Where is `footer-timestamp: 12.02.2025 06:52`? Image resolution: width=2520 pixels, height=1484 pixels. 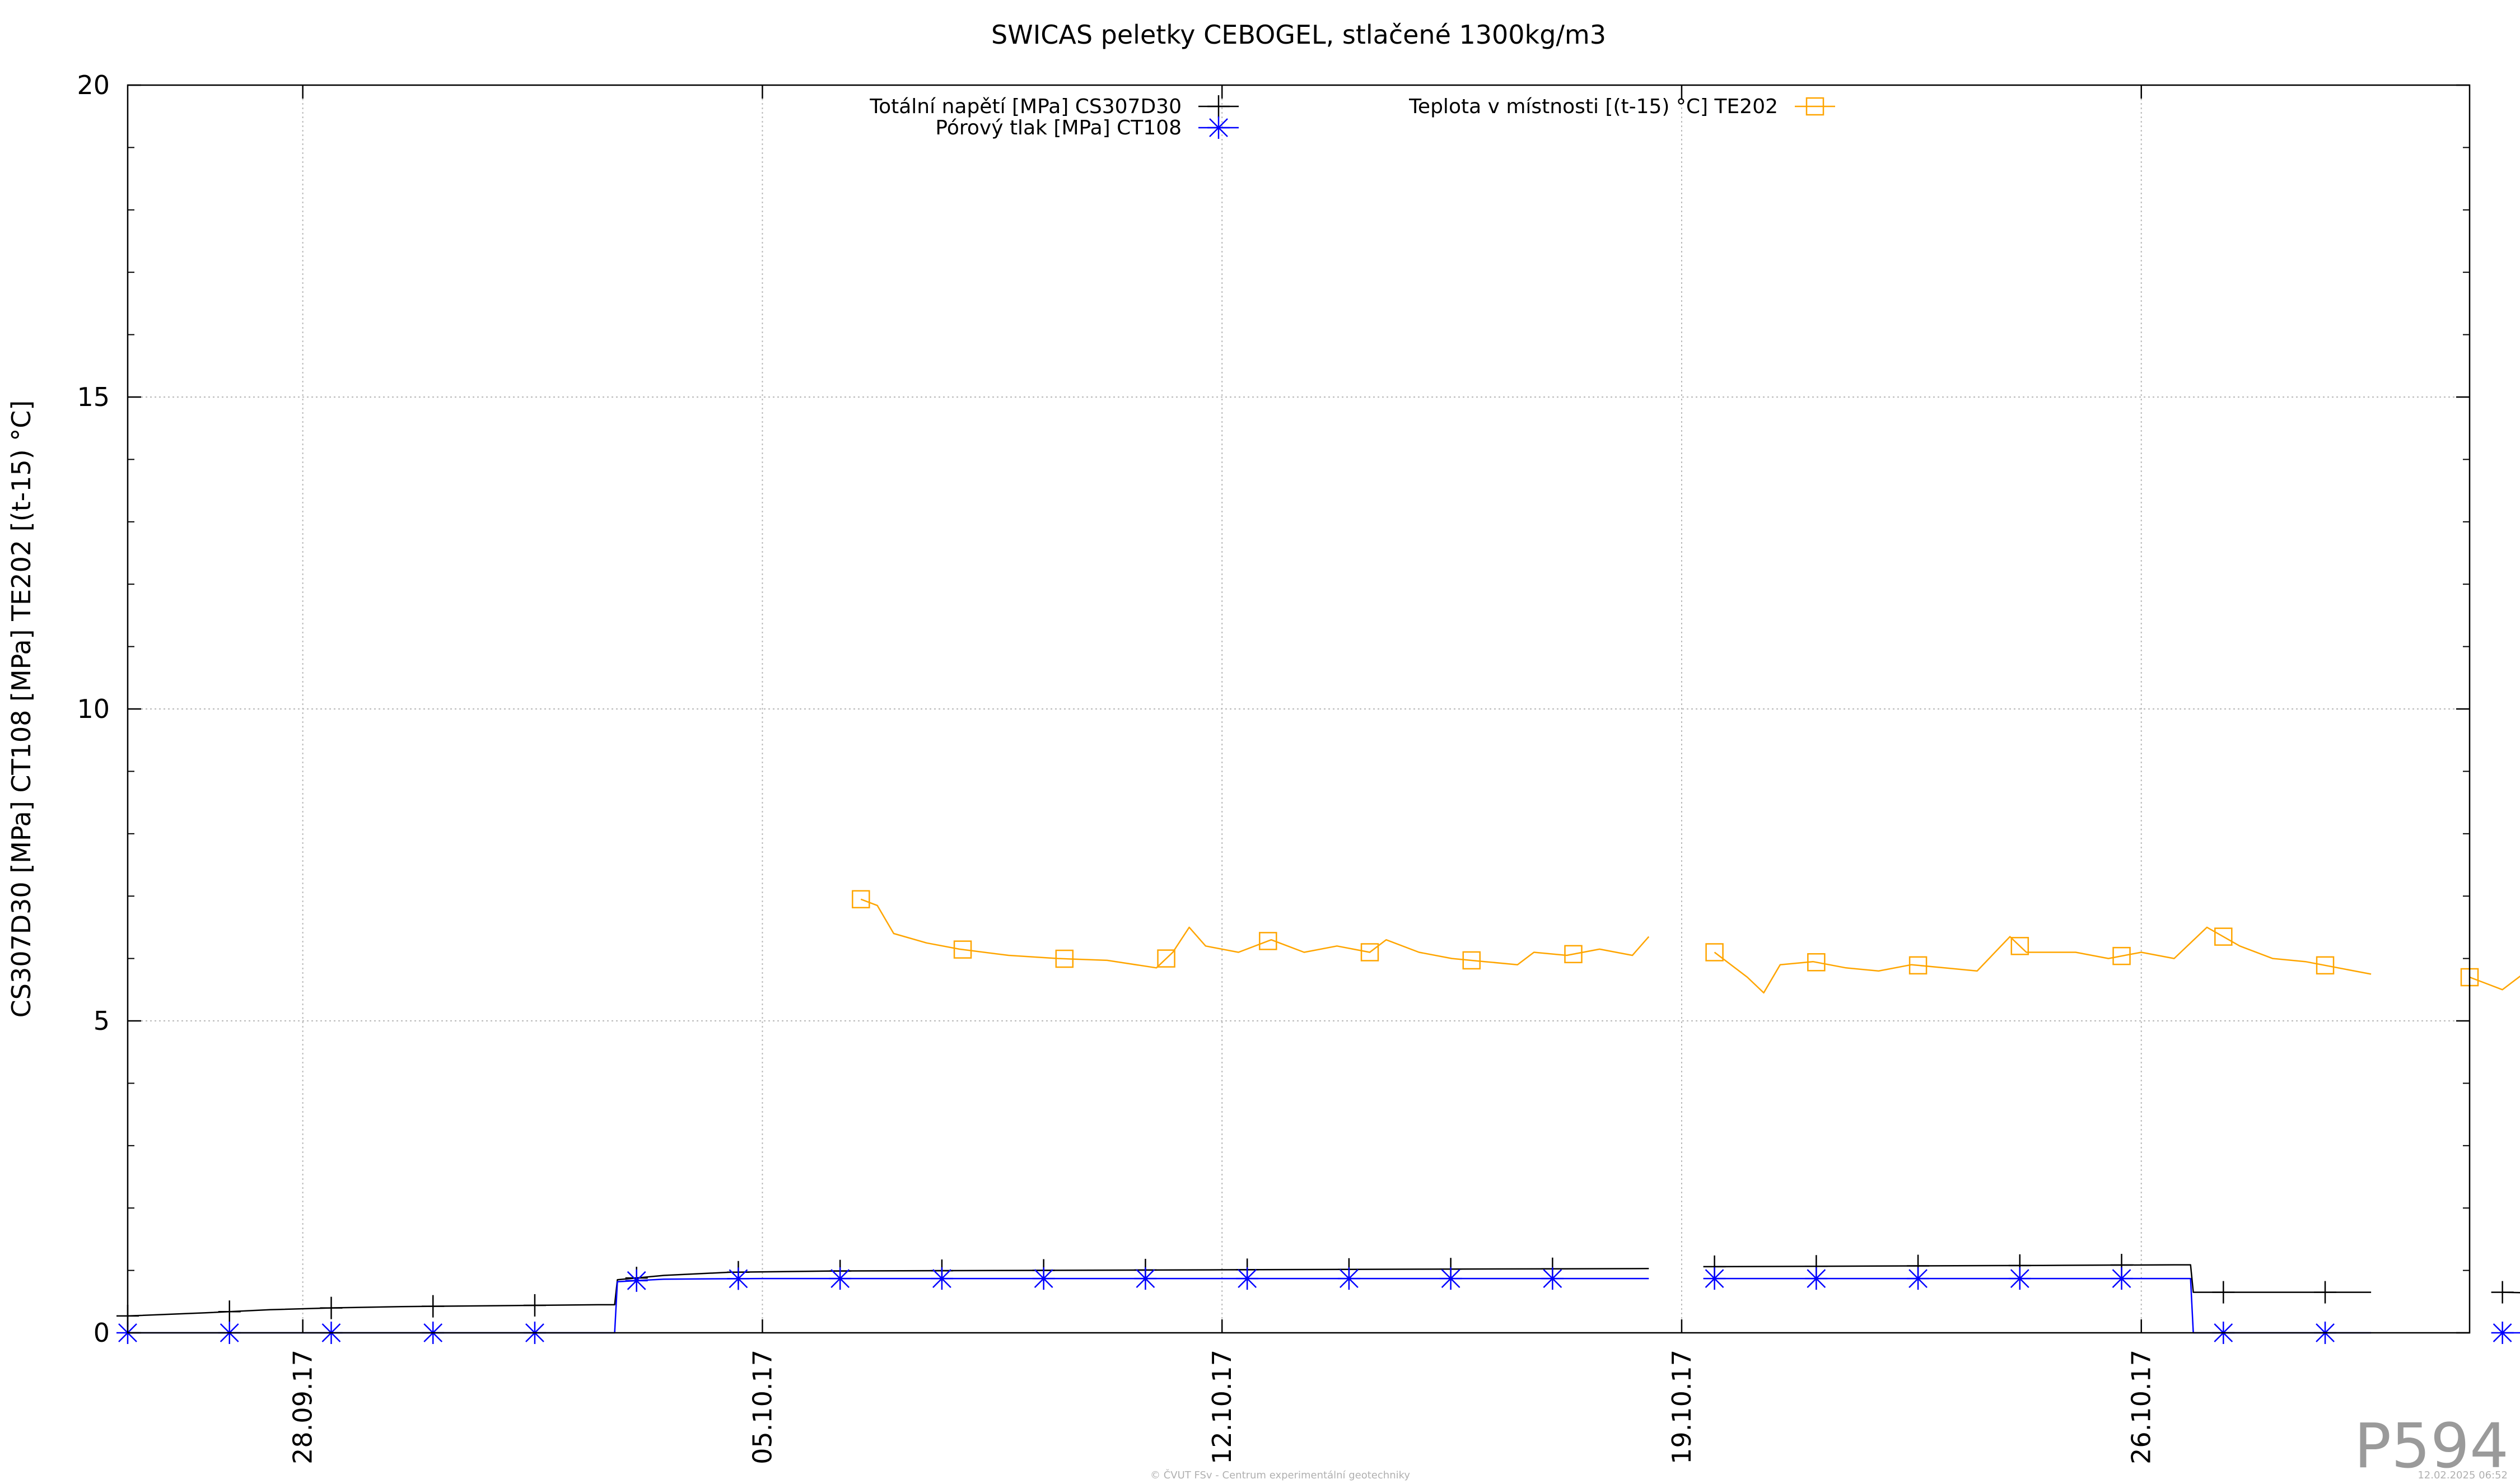
footer-timestamp: 12.02.2025 06:52 is located at coordinates (2463, 1475).